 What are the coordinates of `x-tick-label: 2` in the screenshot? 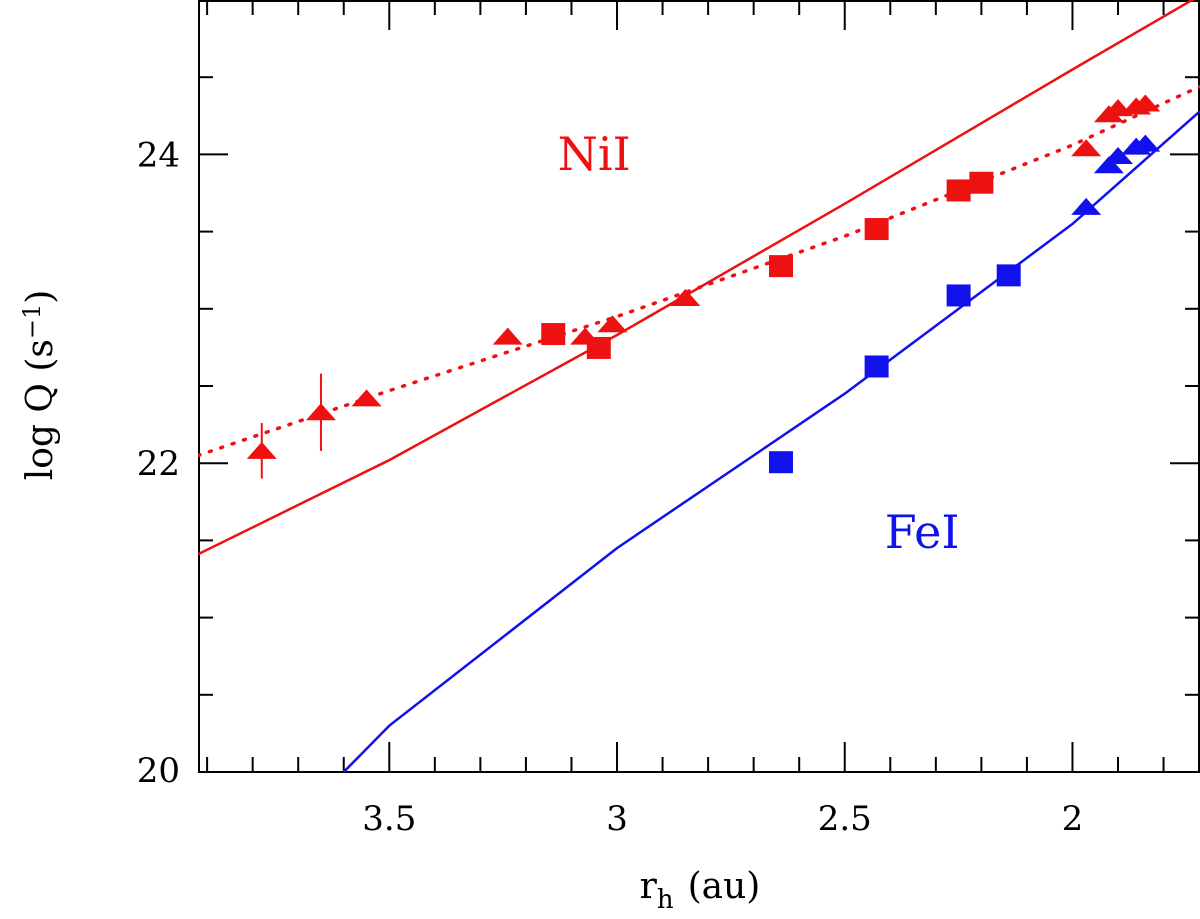 It's located at (1073, 819).